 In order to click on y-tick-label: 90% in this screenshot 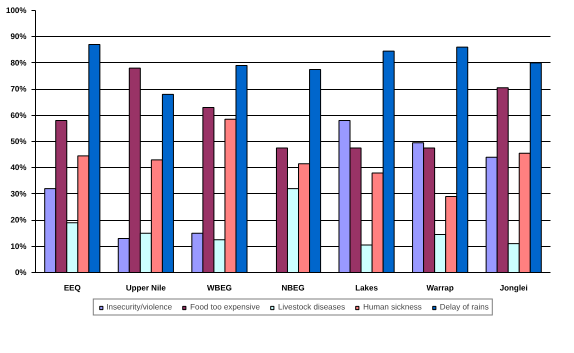, I will do `click(18, 37)`.